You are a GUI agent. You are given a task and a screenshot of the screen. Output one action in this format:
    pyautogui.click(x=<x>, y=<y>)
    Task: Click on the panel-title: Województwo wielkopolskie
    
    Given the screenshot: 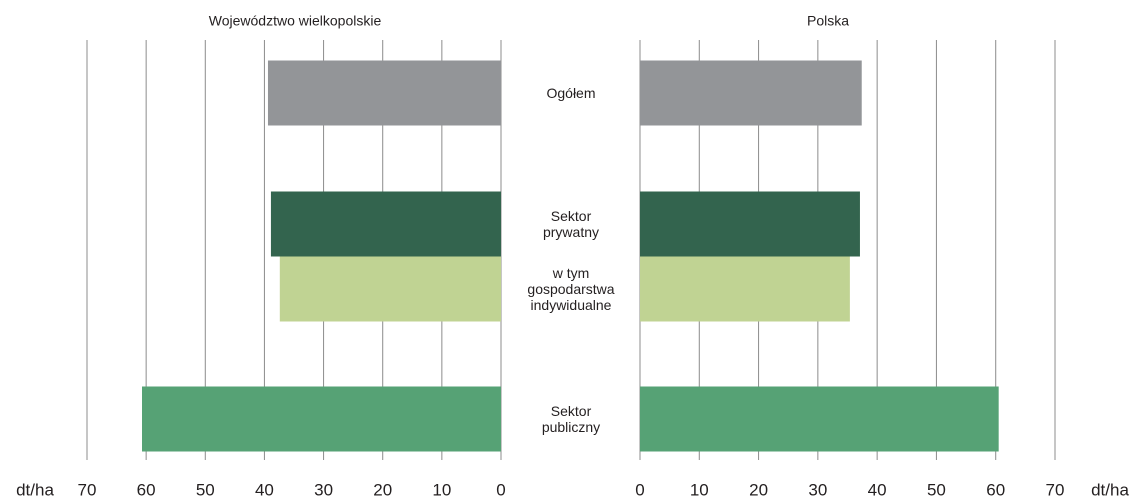 What is the action you would take?
    pyautogui.click(x=295, y=21)
    